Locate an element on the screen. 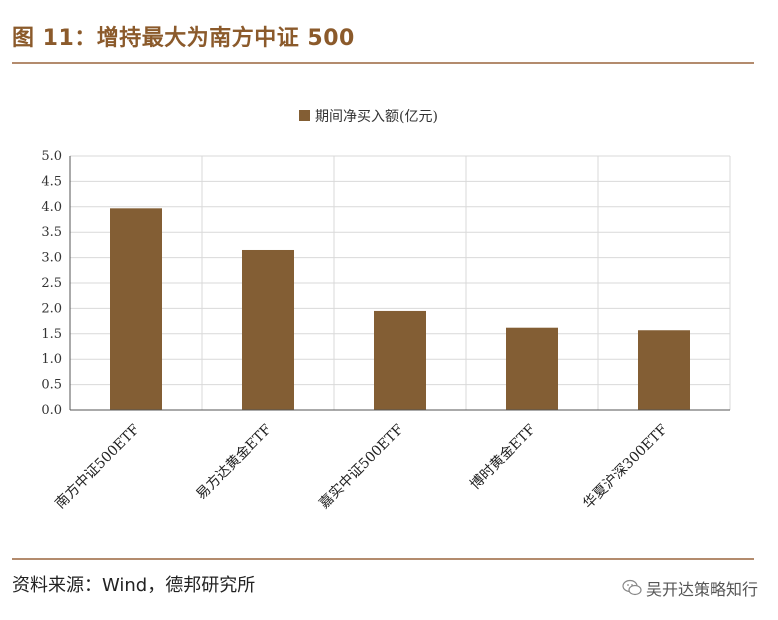  watermark-text: 吴开达策略知行 is located at coordinates (701, 589).